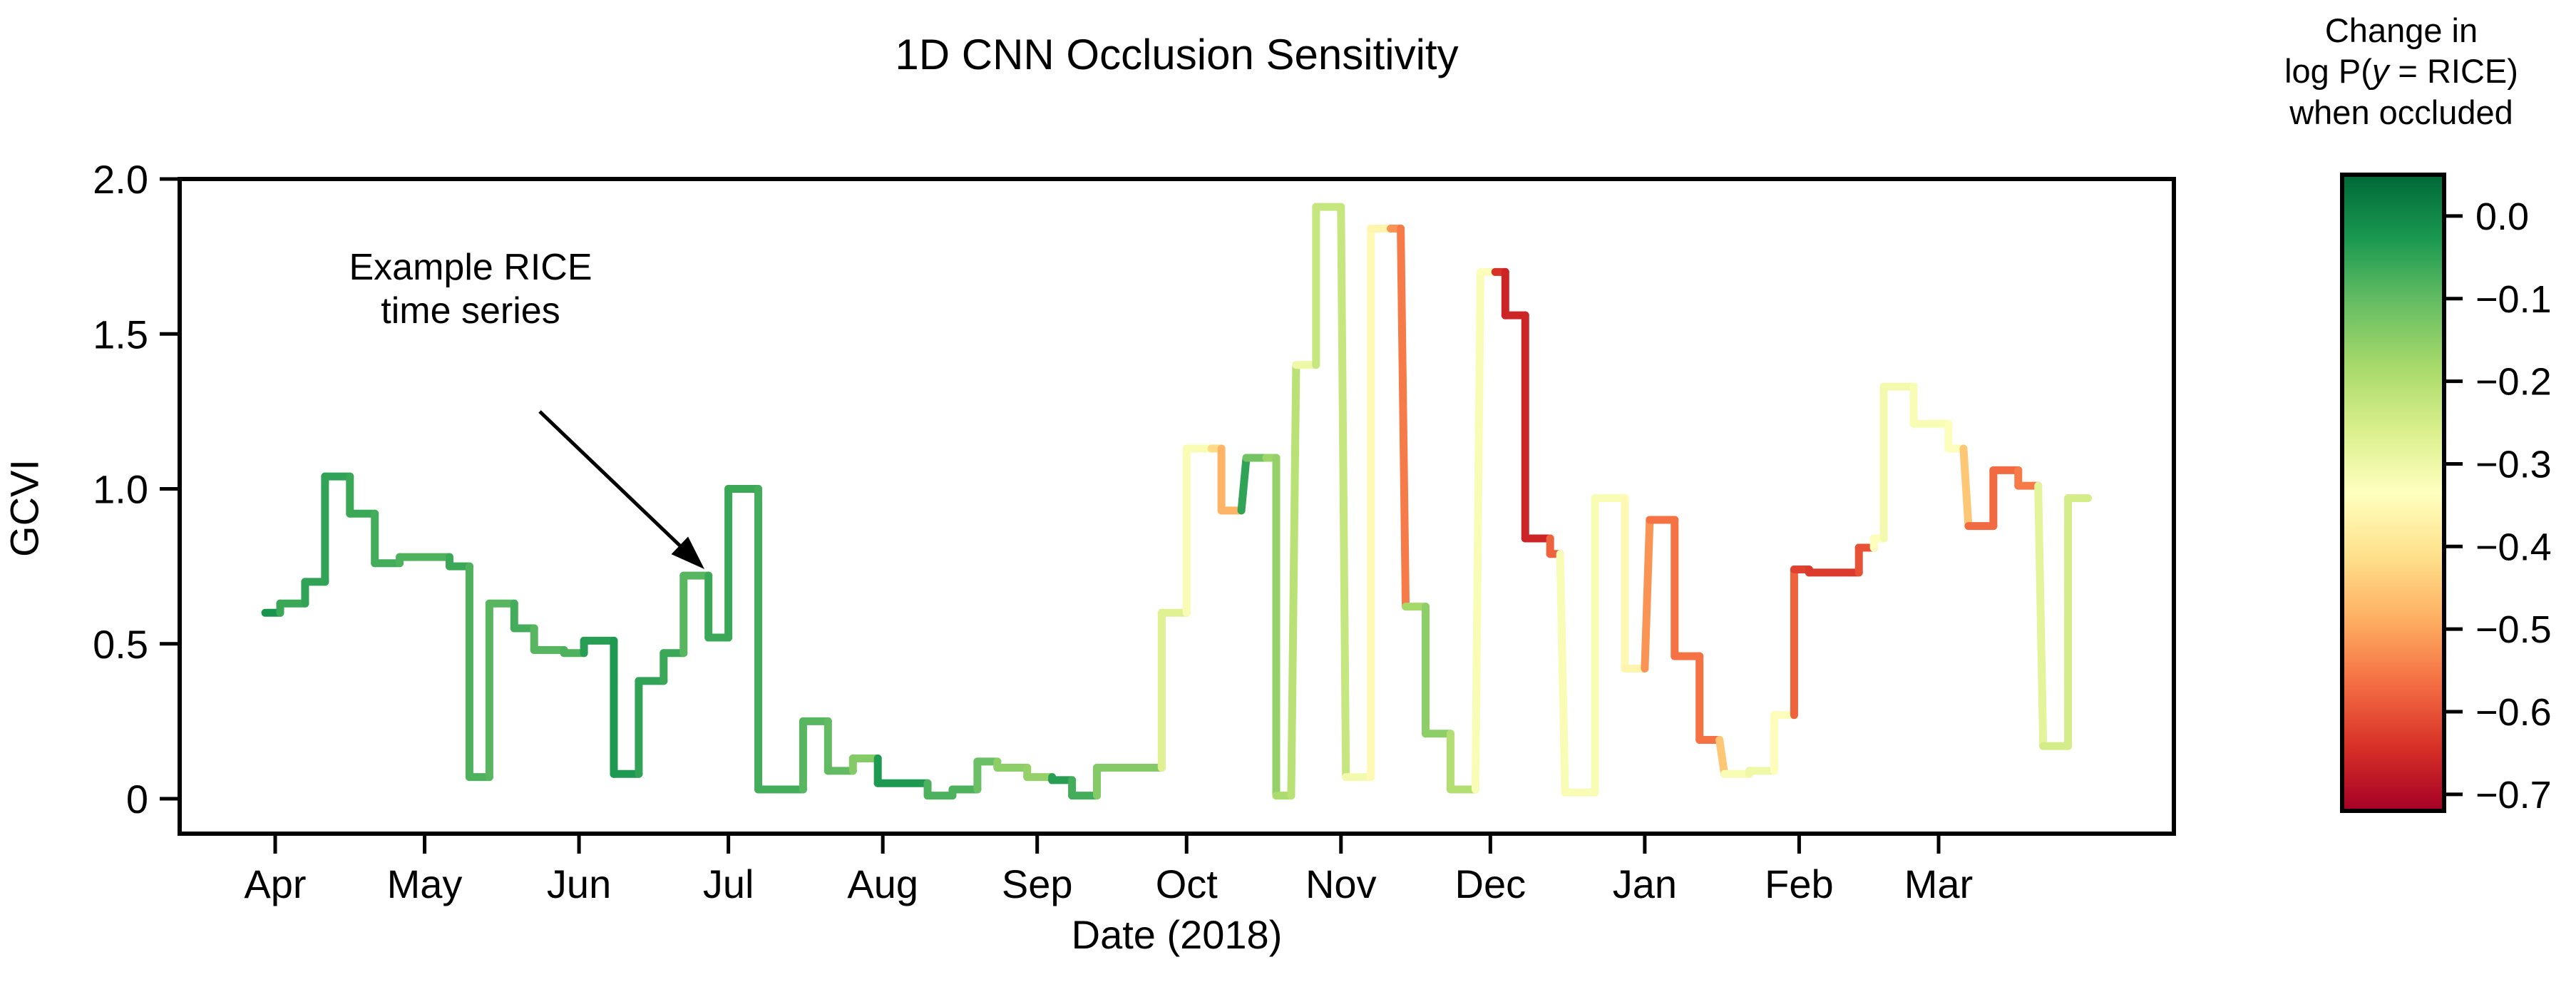  I want to click on colorbar-tick-label: −0.3, so click(2513, 464).